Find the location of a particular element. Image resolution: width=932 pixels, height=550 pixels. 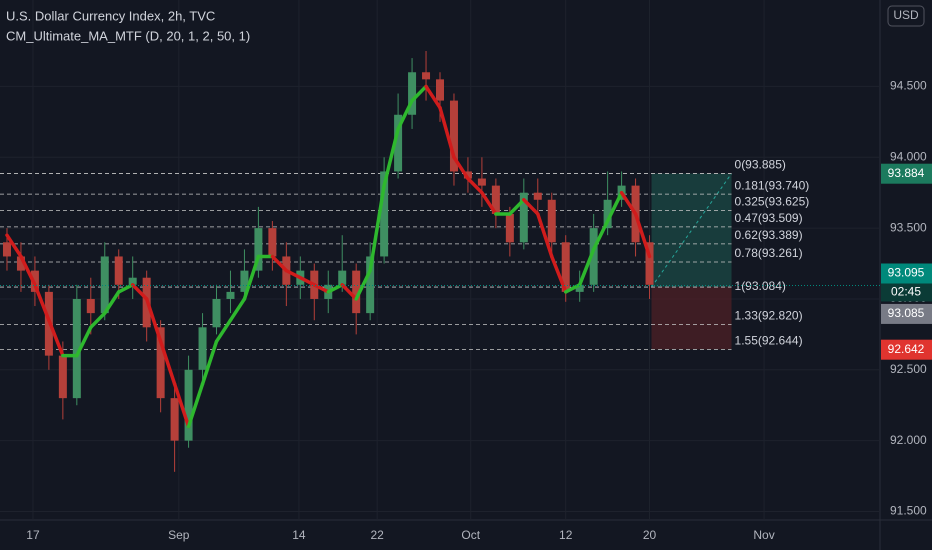

fib-label: 1.33(92.820) is located at coordinates (769, 316).